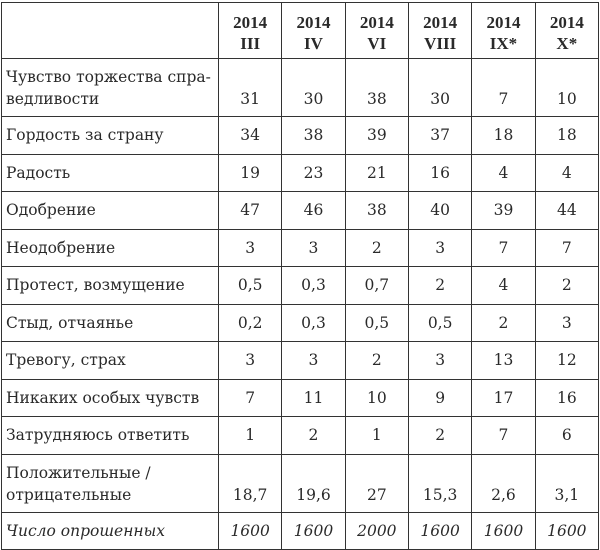 Image resolution: width=600 pixels, height=550 pixels. Describe the element at coordinates (567, 435) in the screenshot. I see `value-cell: 6` at that location.